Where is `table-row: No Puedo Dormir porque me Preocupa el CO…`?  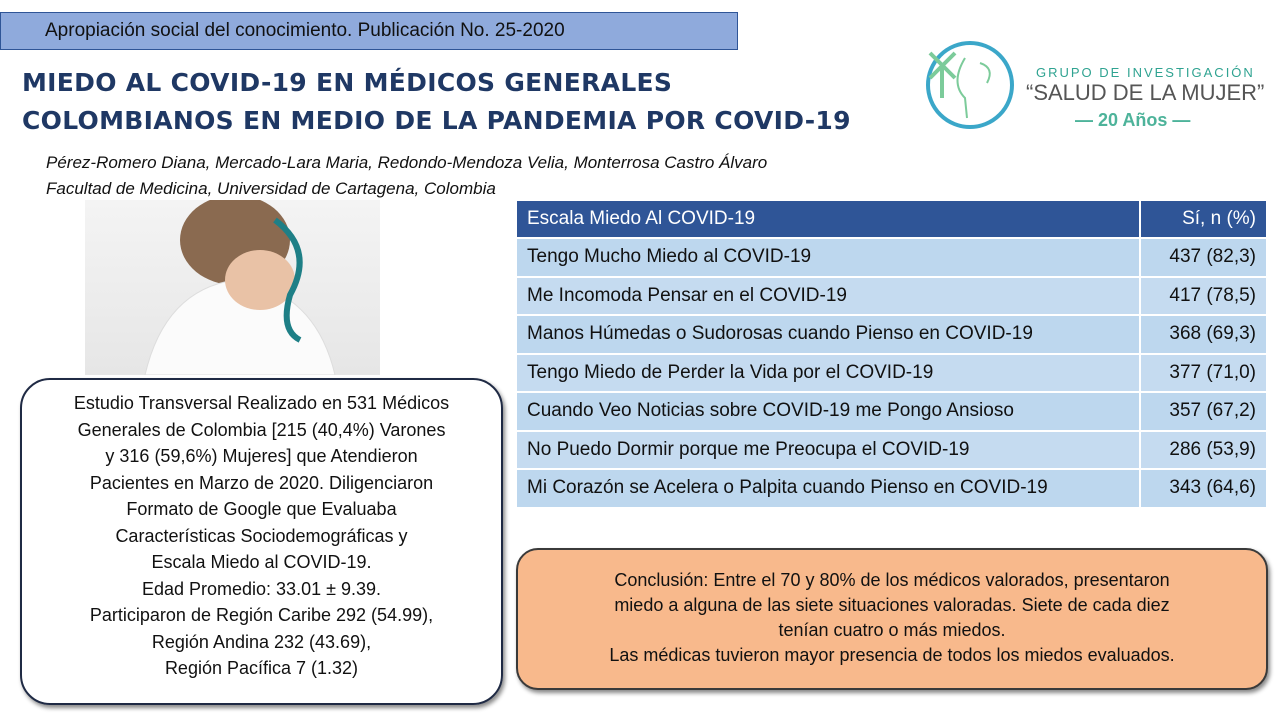 table-row: No Puedo Dormir porque me Preocupa el CO… is located at coordinates (892, 449).